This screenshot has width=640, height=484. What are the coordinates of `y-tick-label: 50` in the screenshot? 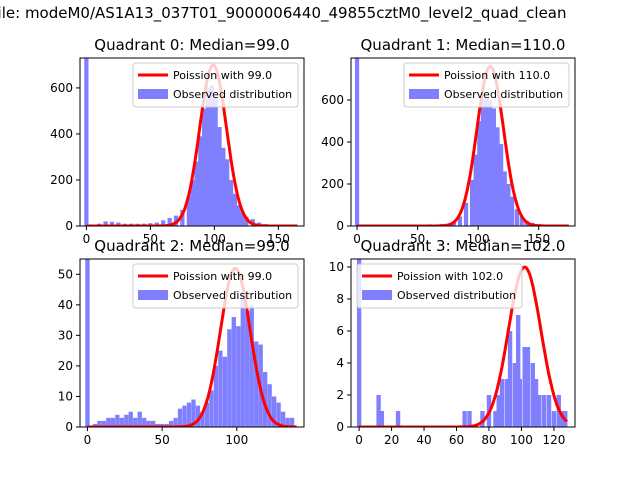 It's located at (65, 274).